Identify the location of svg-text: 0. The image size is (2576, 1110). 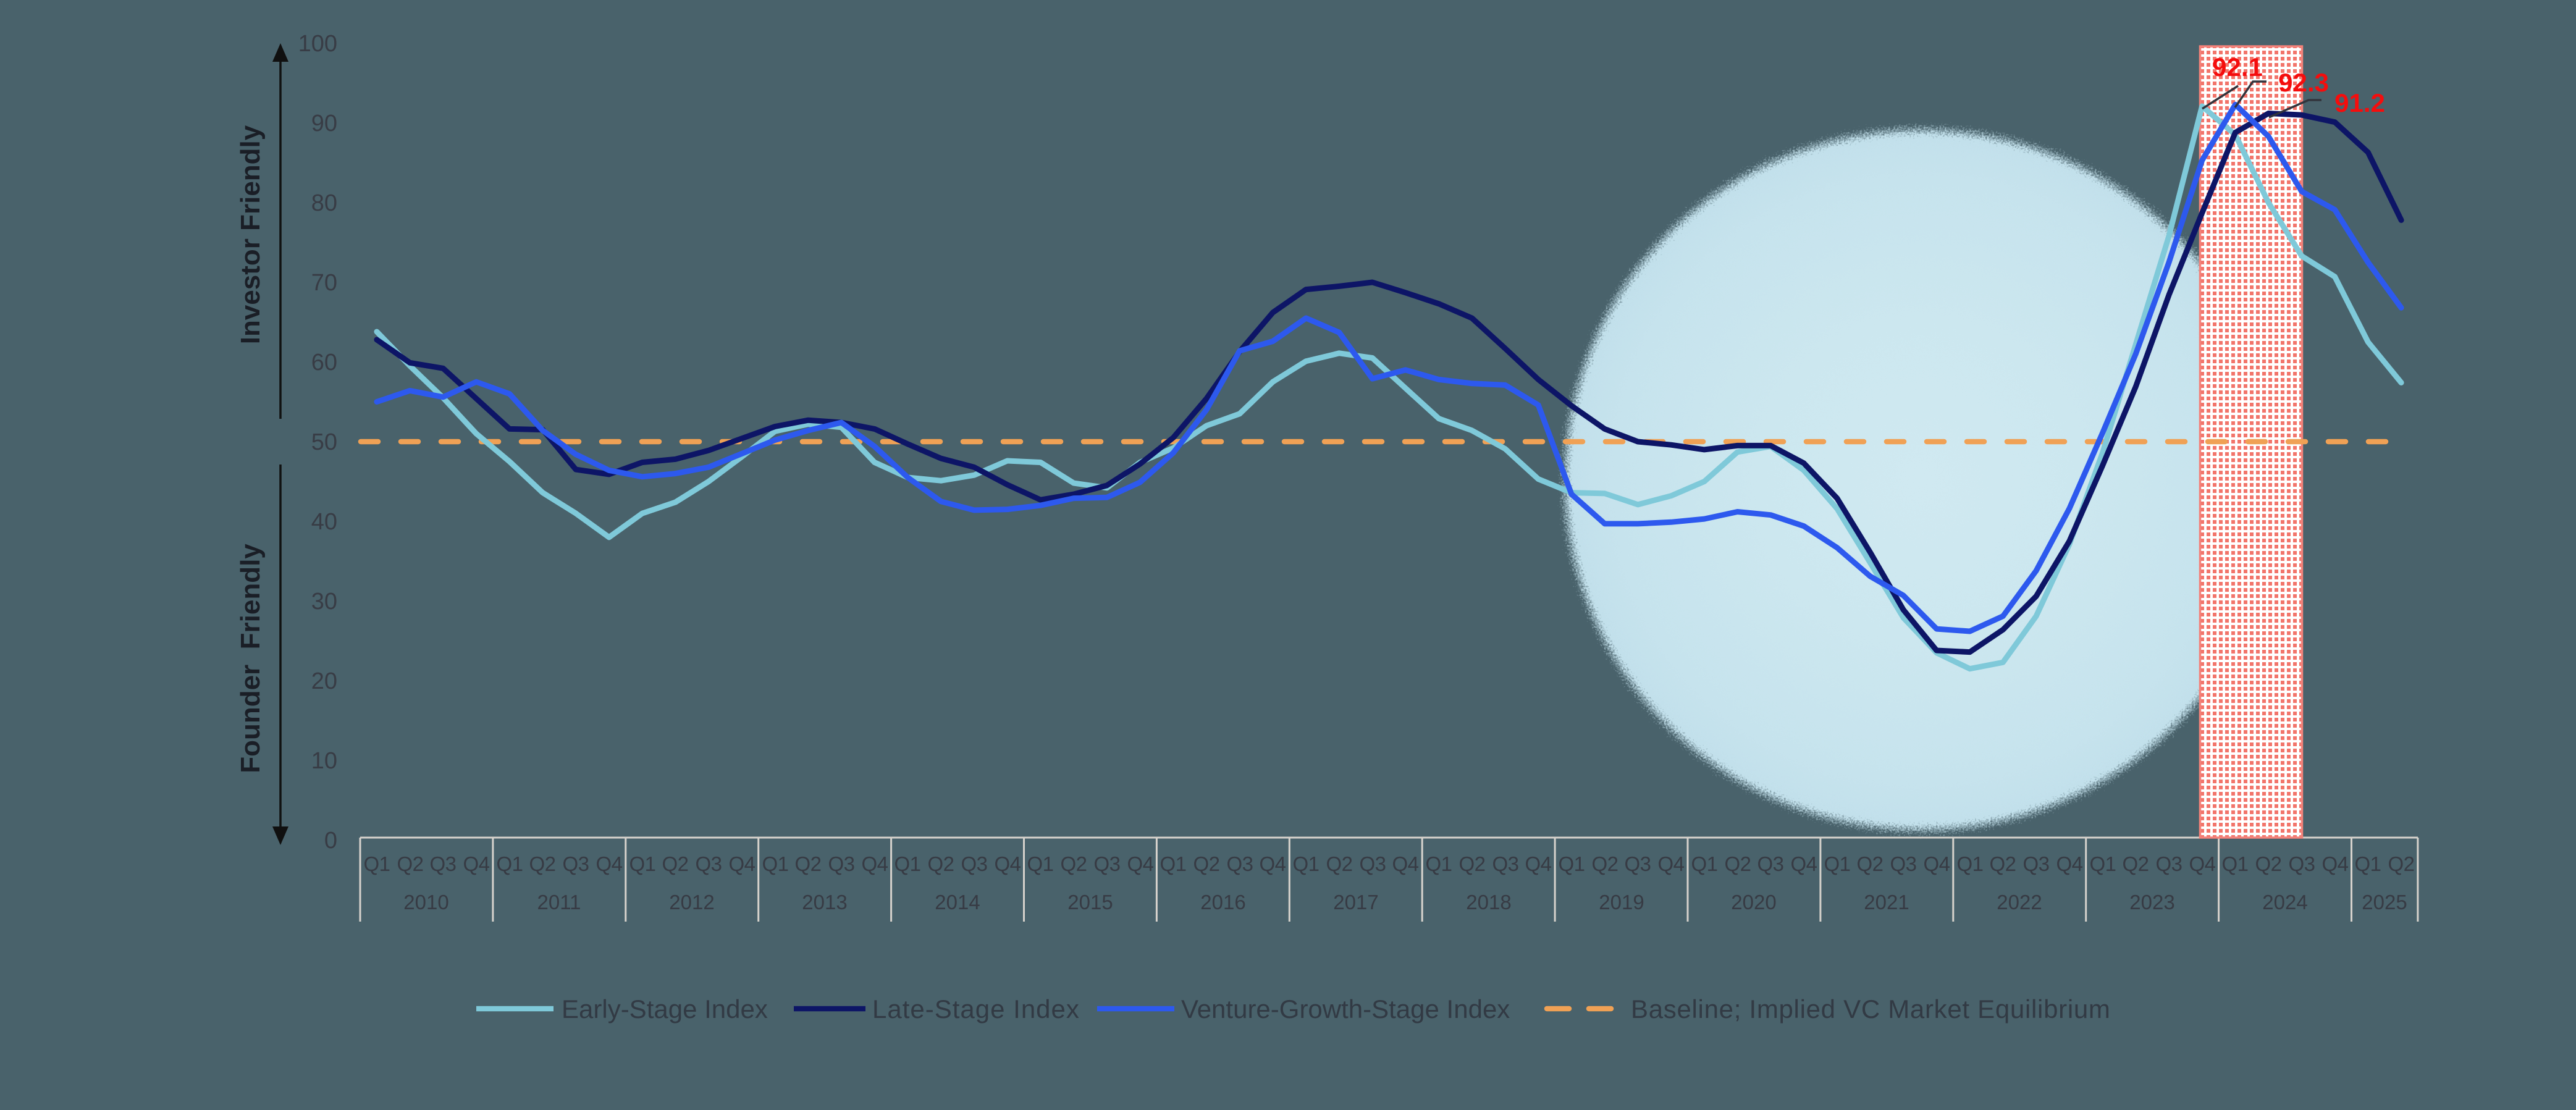
(330, 841).